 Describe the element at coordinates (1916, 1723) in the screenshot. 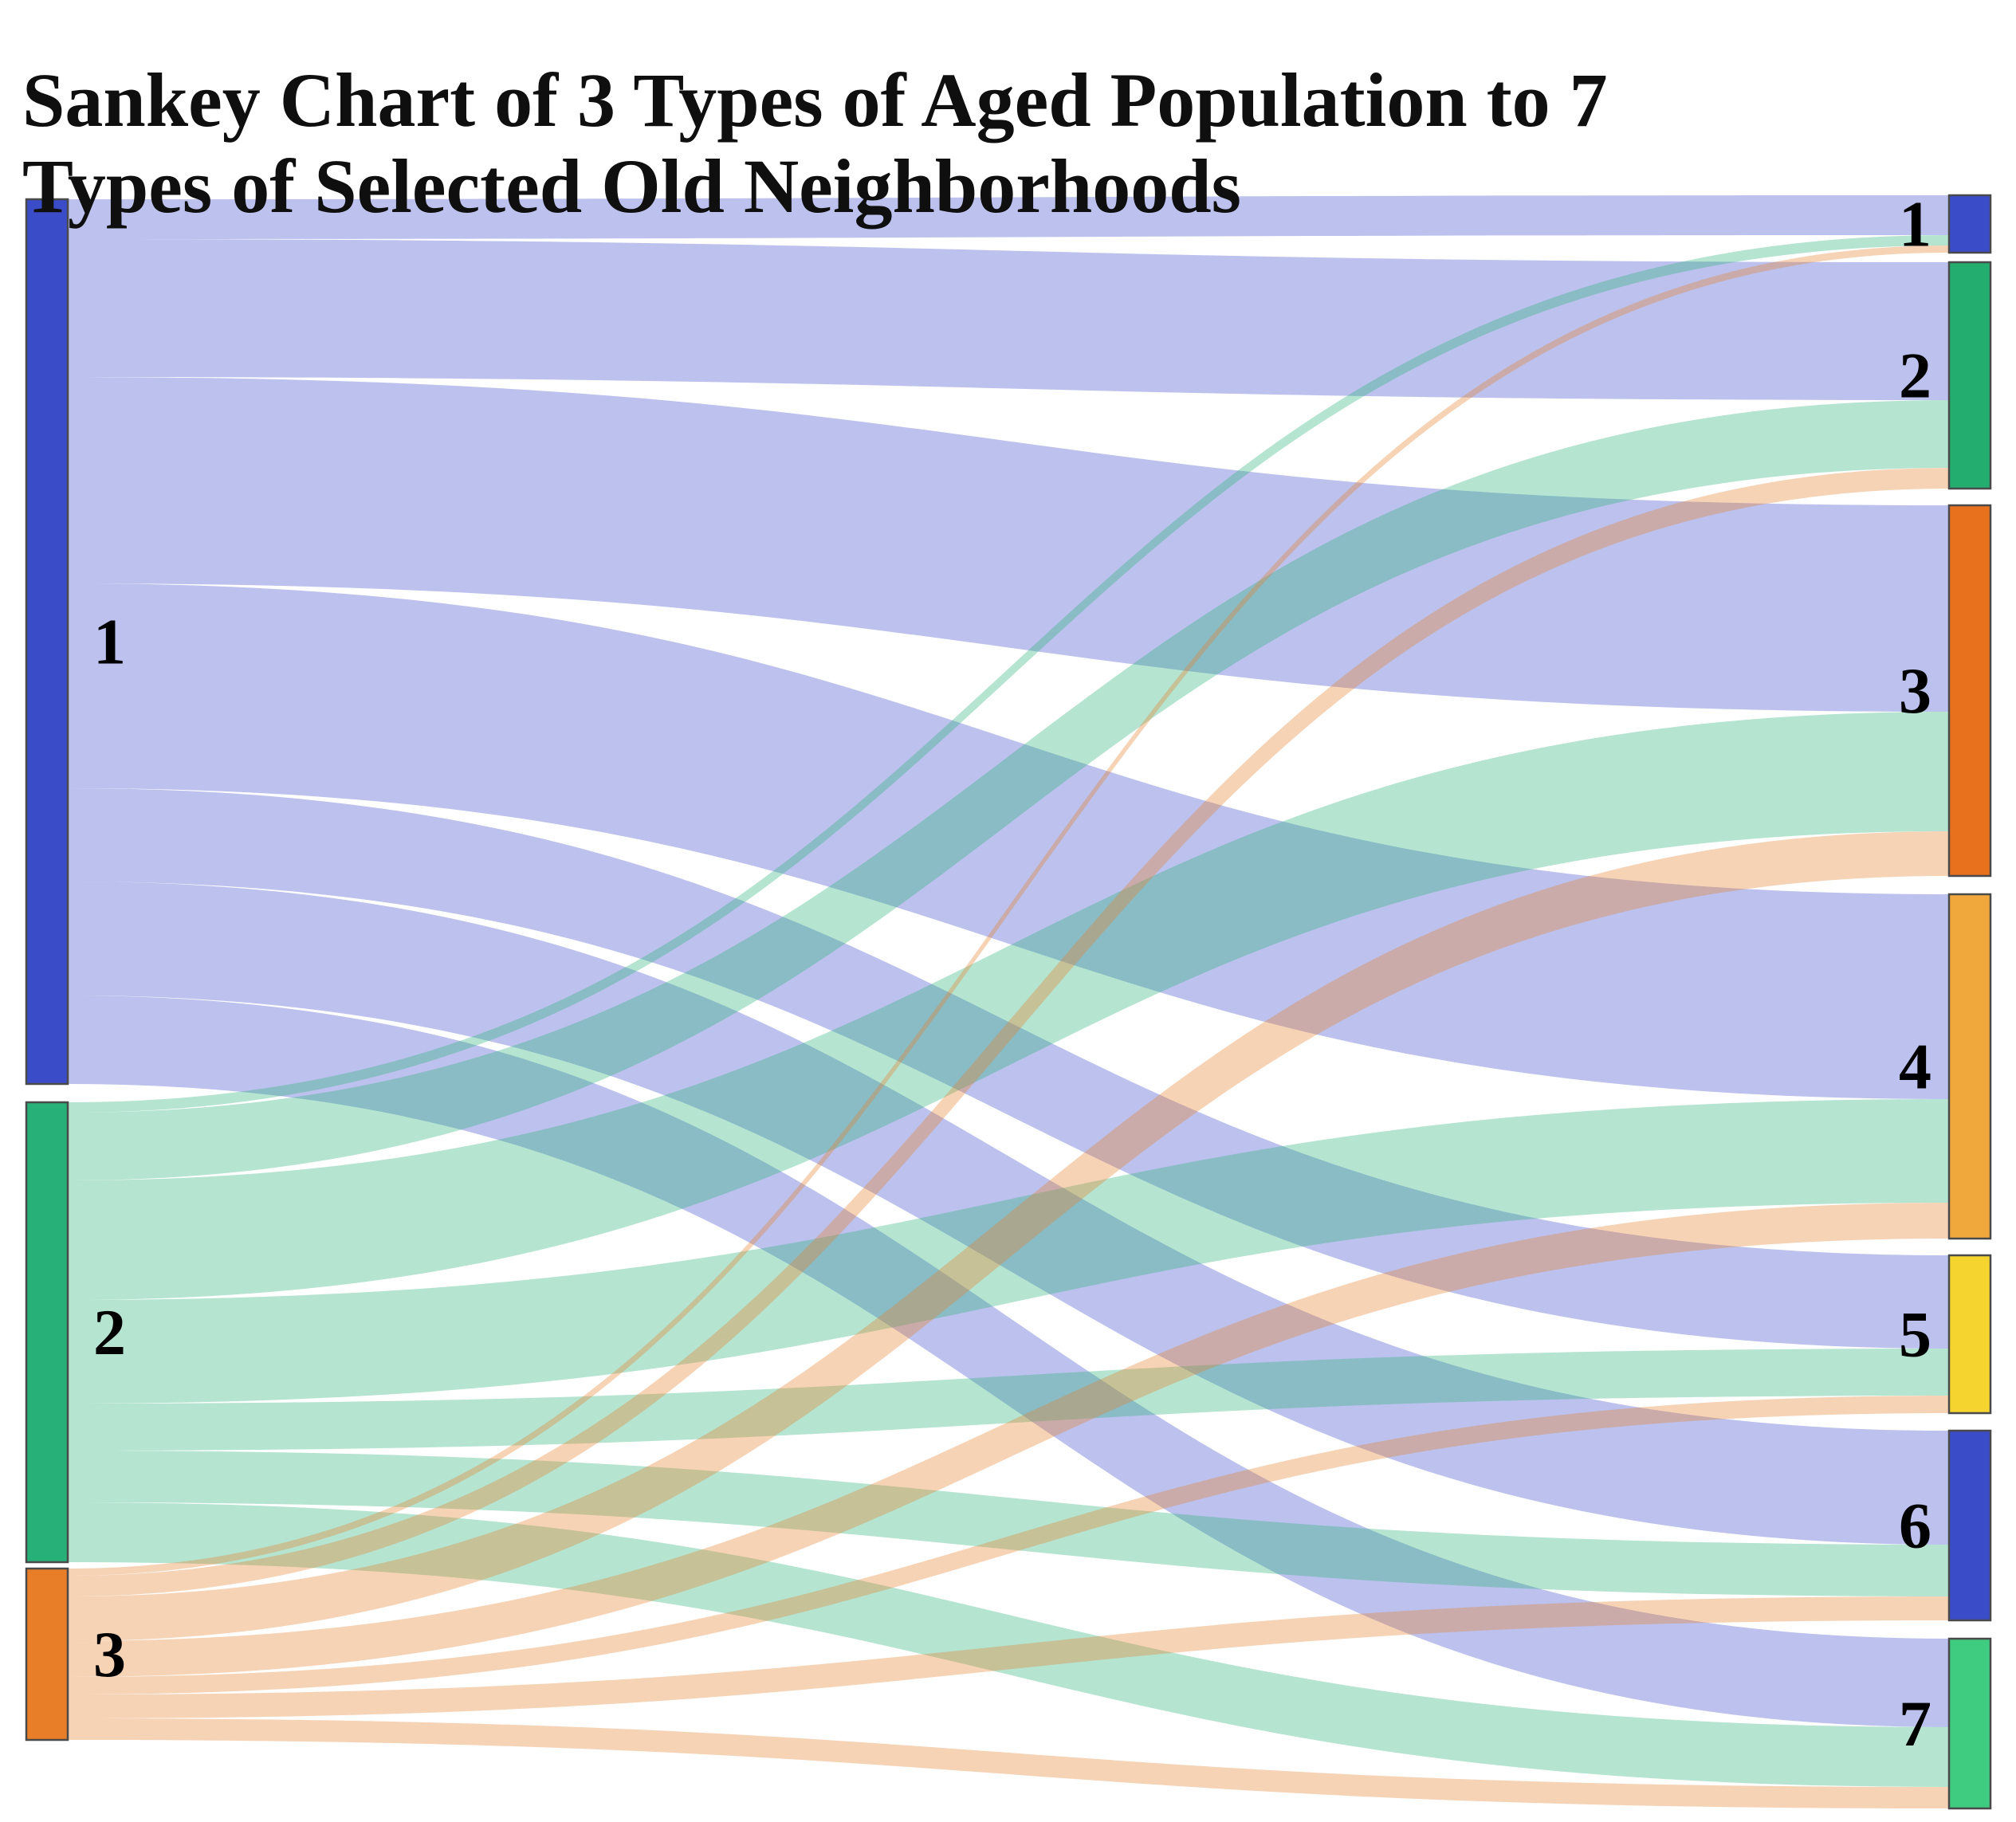

I see `target-node-label-7: 7` at that location.